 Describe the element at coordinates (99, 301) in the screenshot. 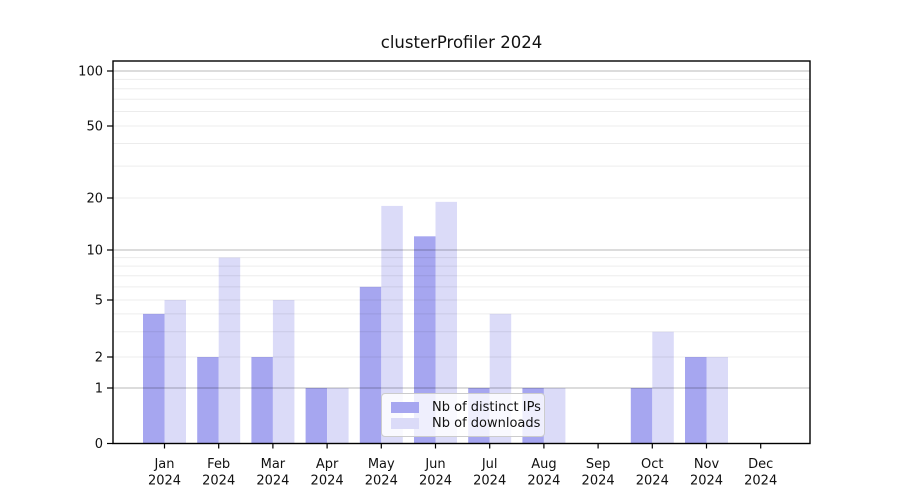

I see `y-tick-label: 5` at that location.